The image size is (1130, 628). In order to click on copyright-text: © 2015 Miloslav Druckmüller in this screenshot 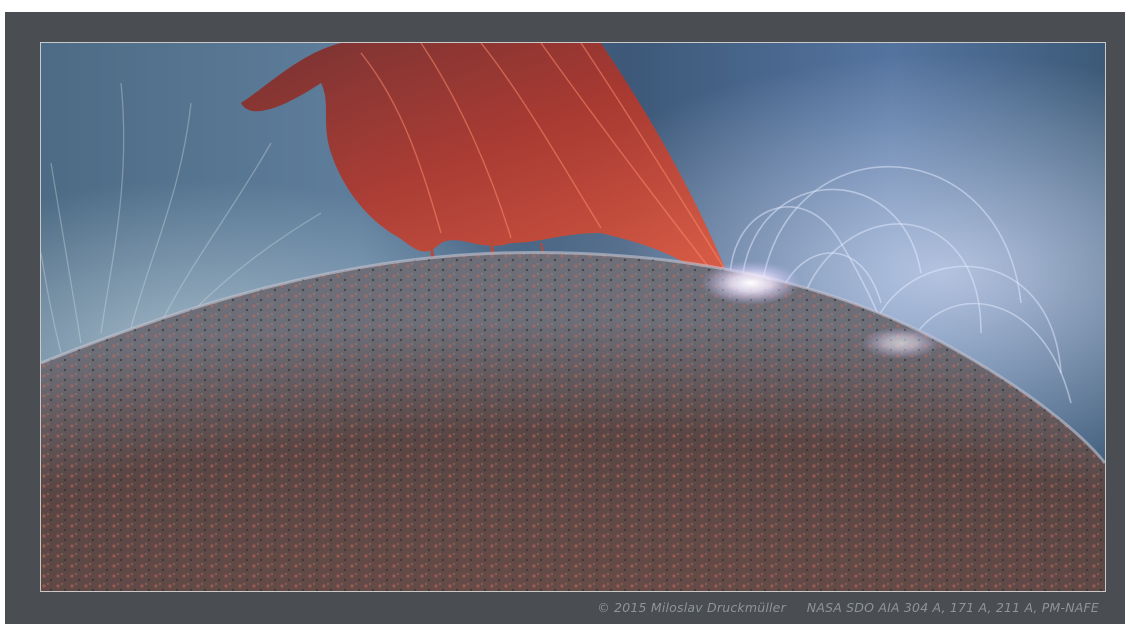, I will do `click(691, 607)`.